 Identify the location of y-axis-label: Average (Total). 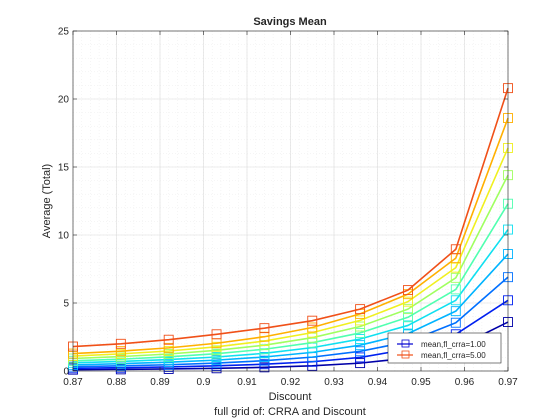
(47, 201).